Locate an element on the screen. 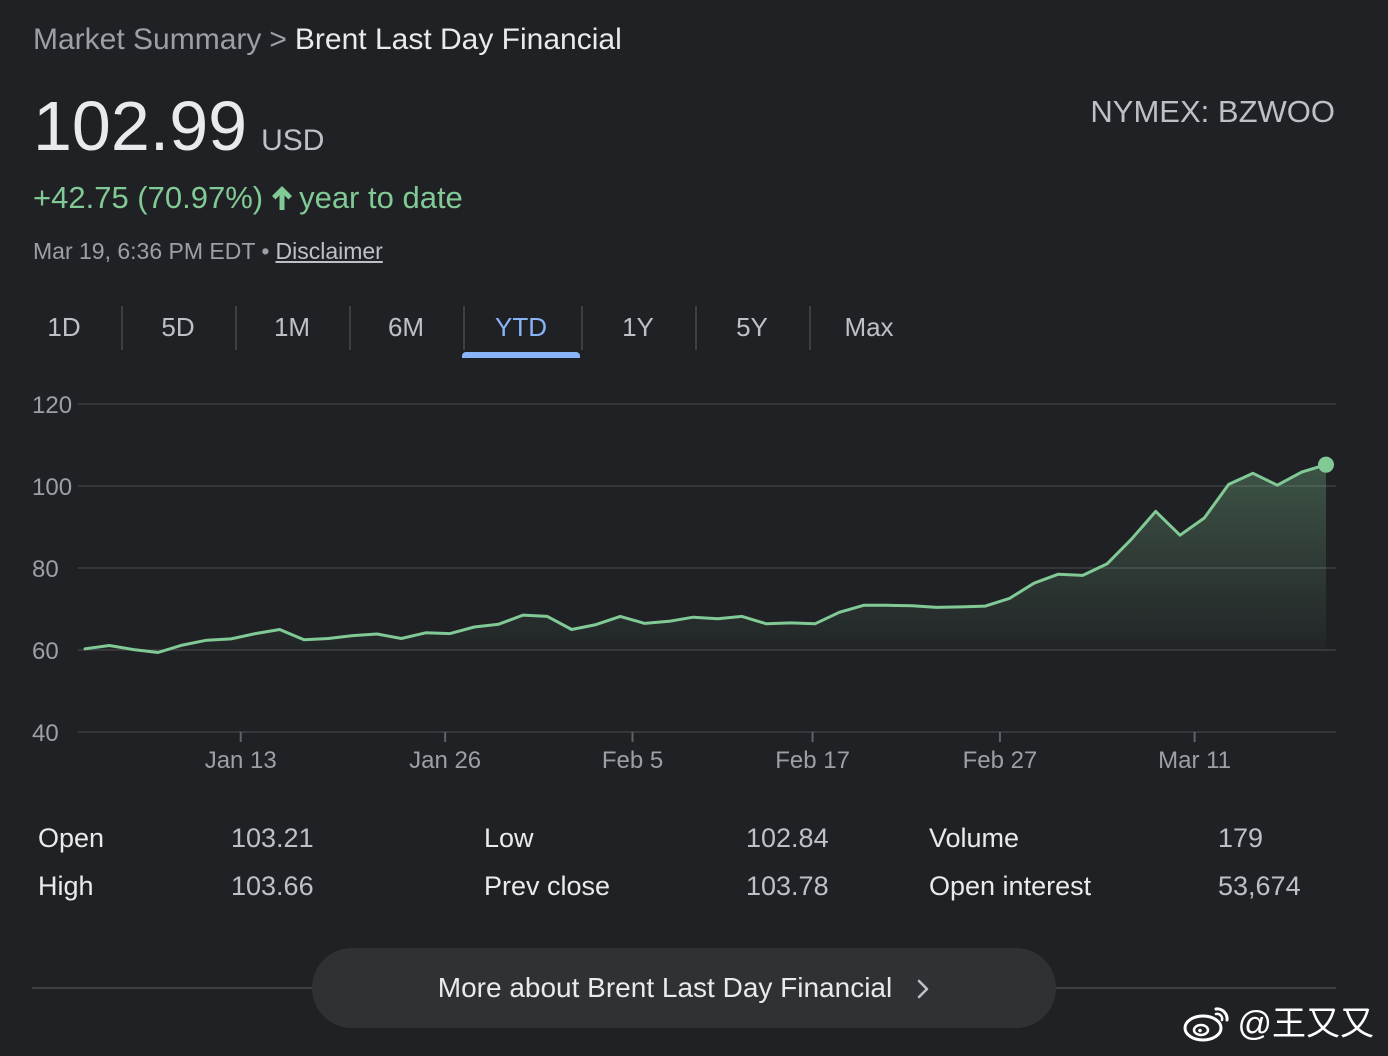 The height and width of the screenshot is (1056, 1388). tab-label: 5Y is located at coordinates (752, 327).